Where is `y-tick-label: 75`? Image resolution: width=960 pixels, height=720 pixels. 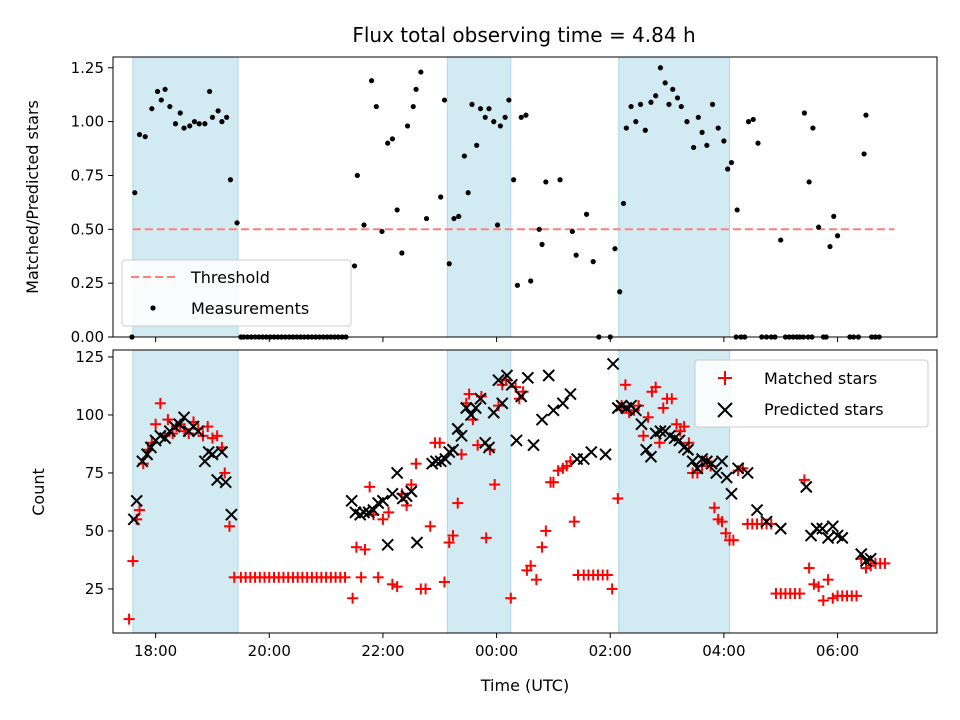 y-tick-label: 75 is located at coordinates (94, 473).